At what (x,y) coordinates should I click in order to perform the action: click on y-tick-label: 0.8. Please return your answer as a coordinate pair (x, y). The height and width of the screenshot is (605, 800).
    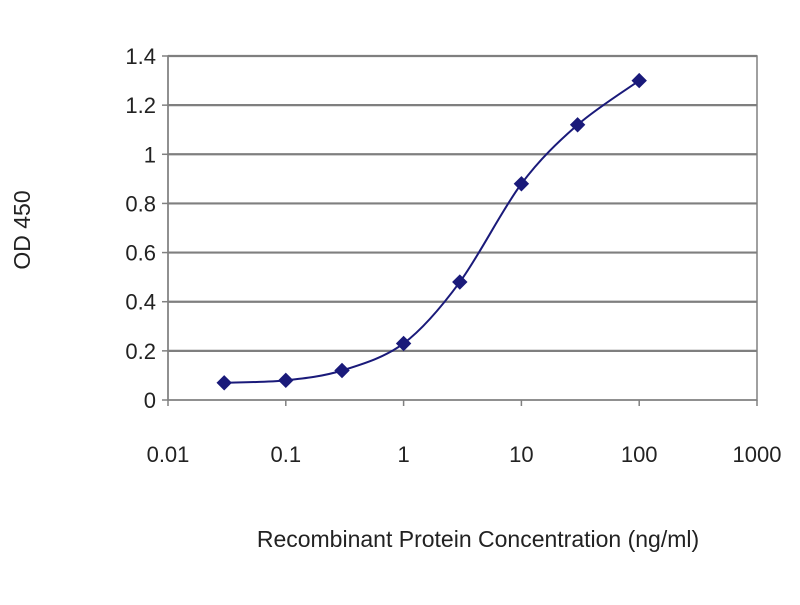
    Looking at the image, I should click on (140, 203).